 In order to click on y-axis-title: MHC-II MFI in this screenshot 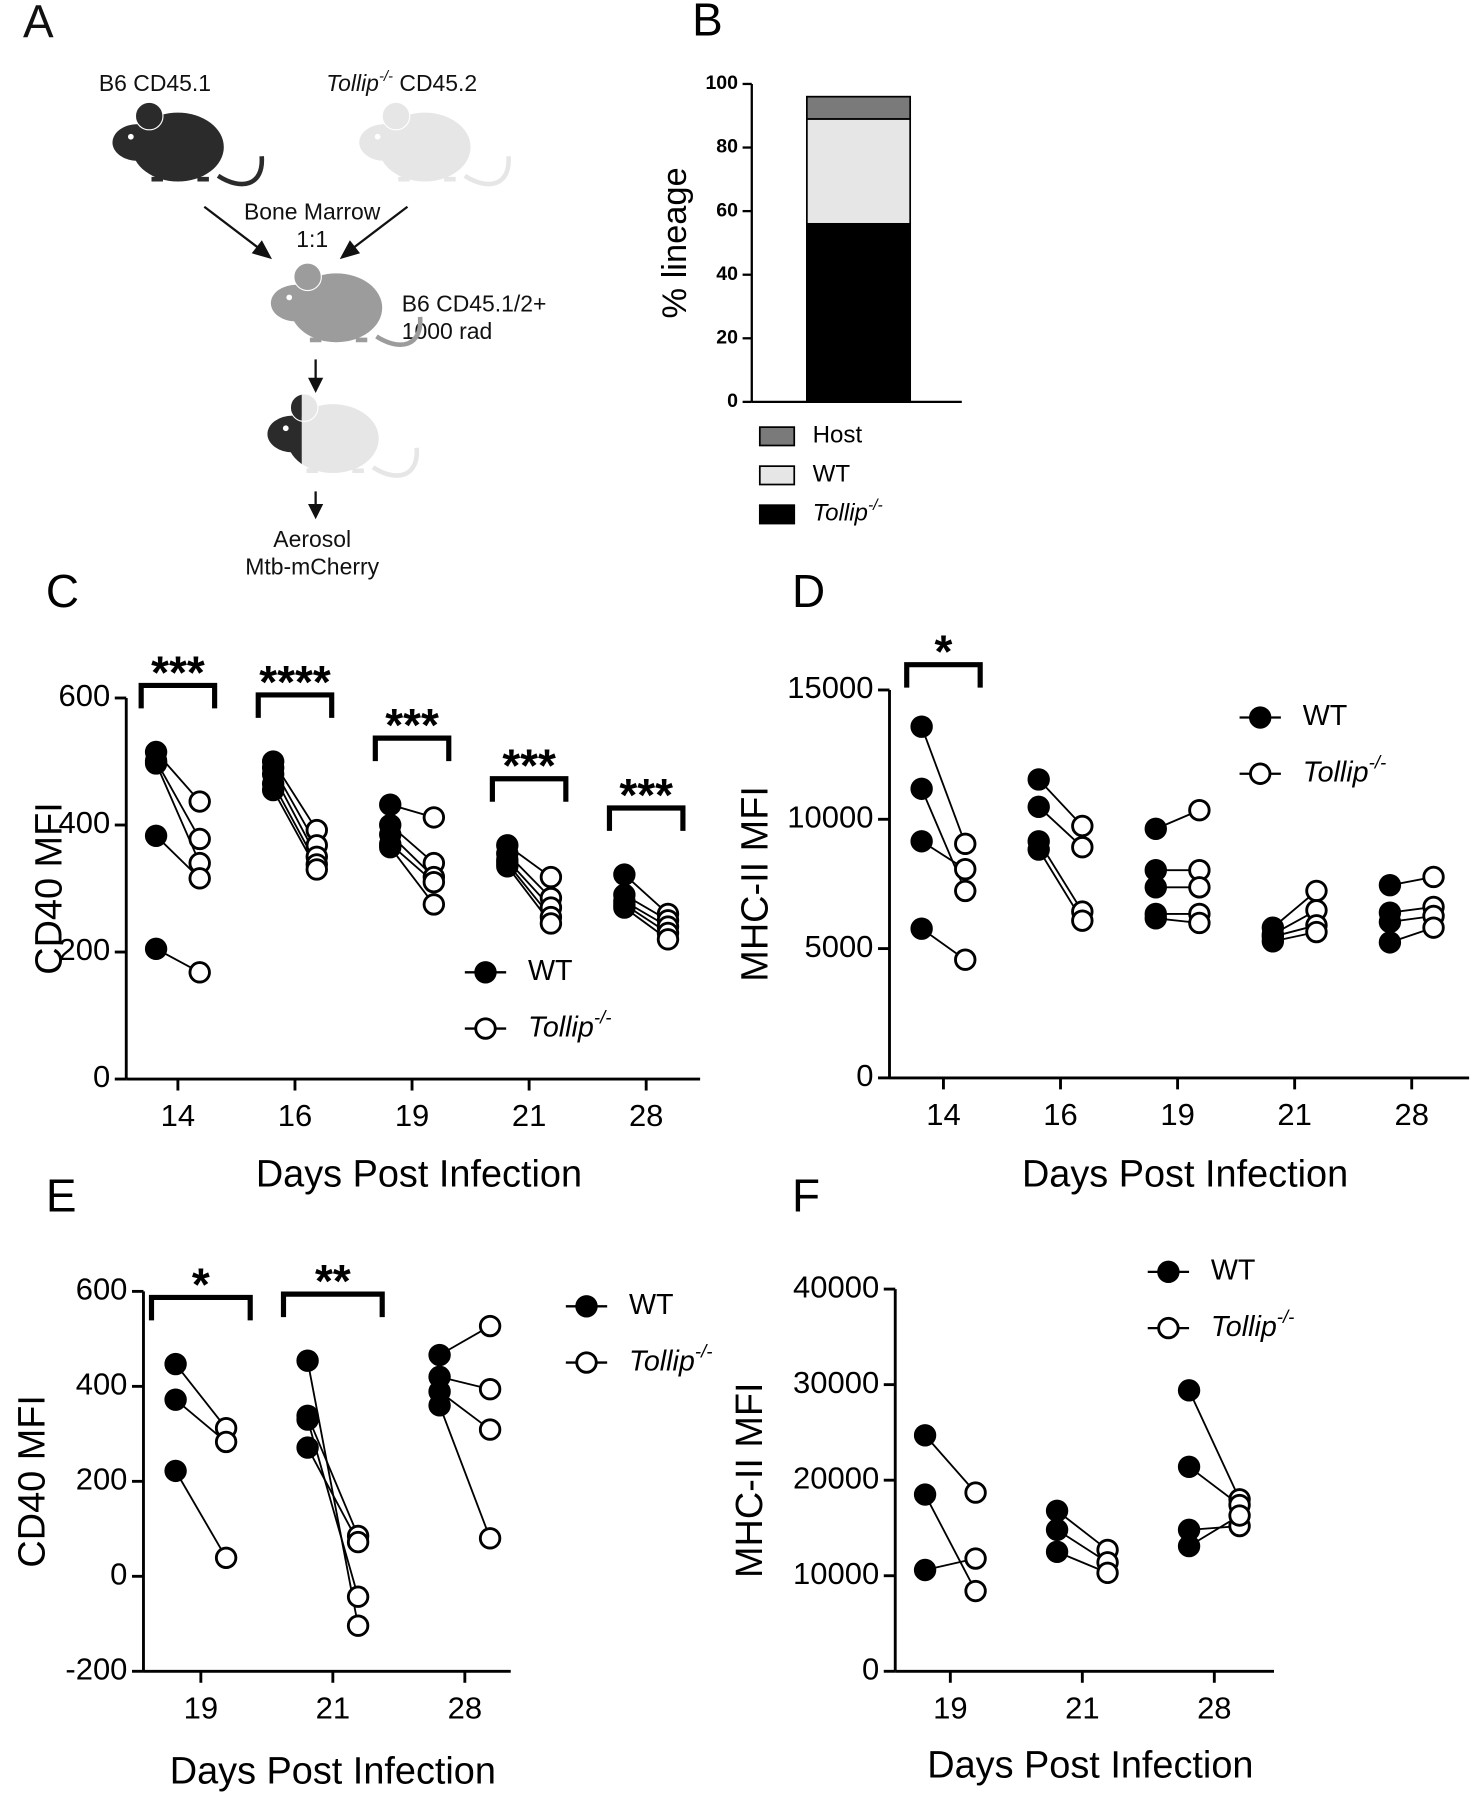, I will do `click(750, 1480)`.